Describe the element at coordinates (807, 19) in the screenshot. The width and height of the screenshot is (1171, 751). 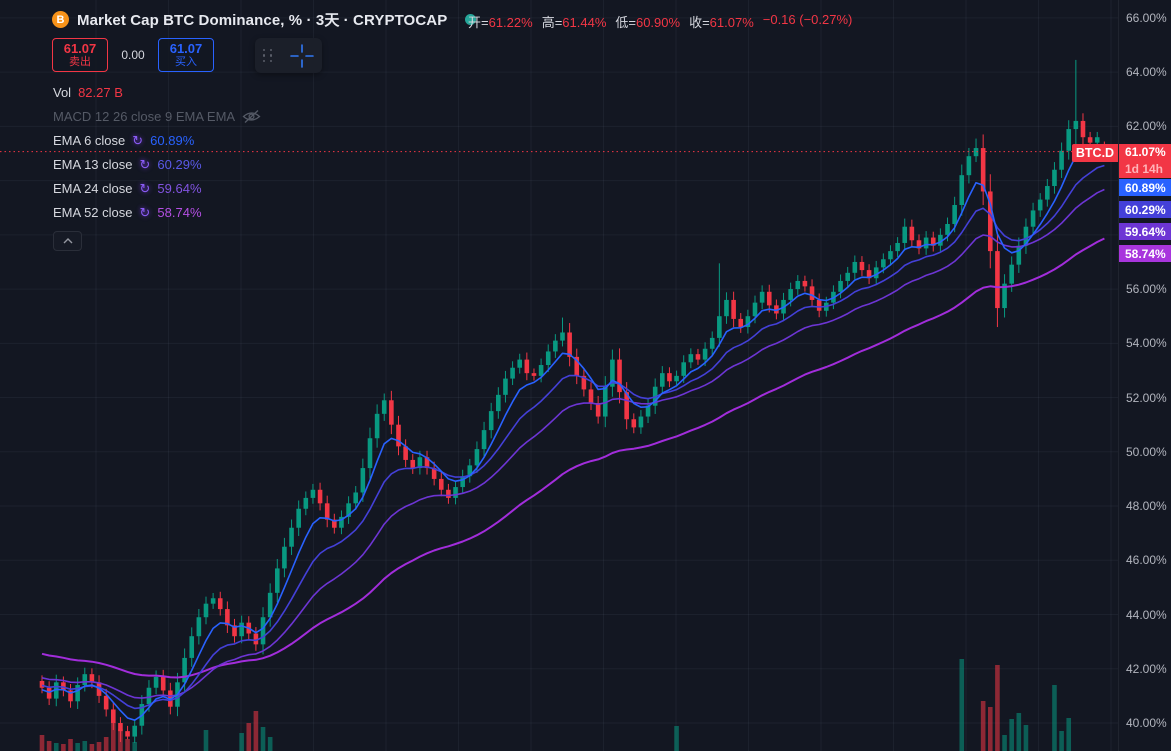
I see `ohlc-change: −0.16 (−0.27%)` at that location.